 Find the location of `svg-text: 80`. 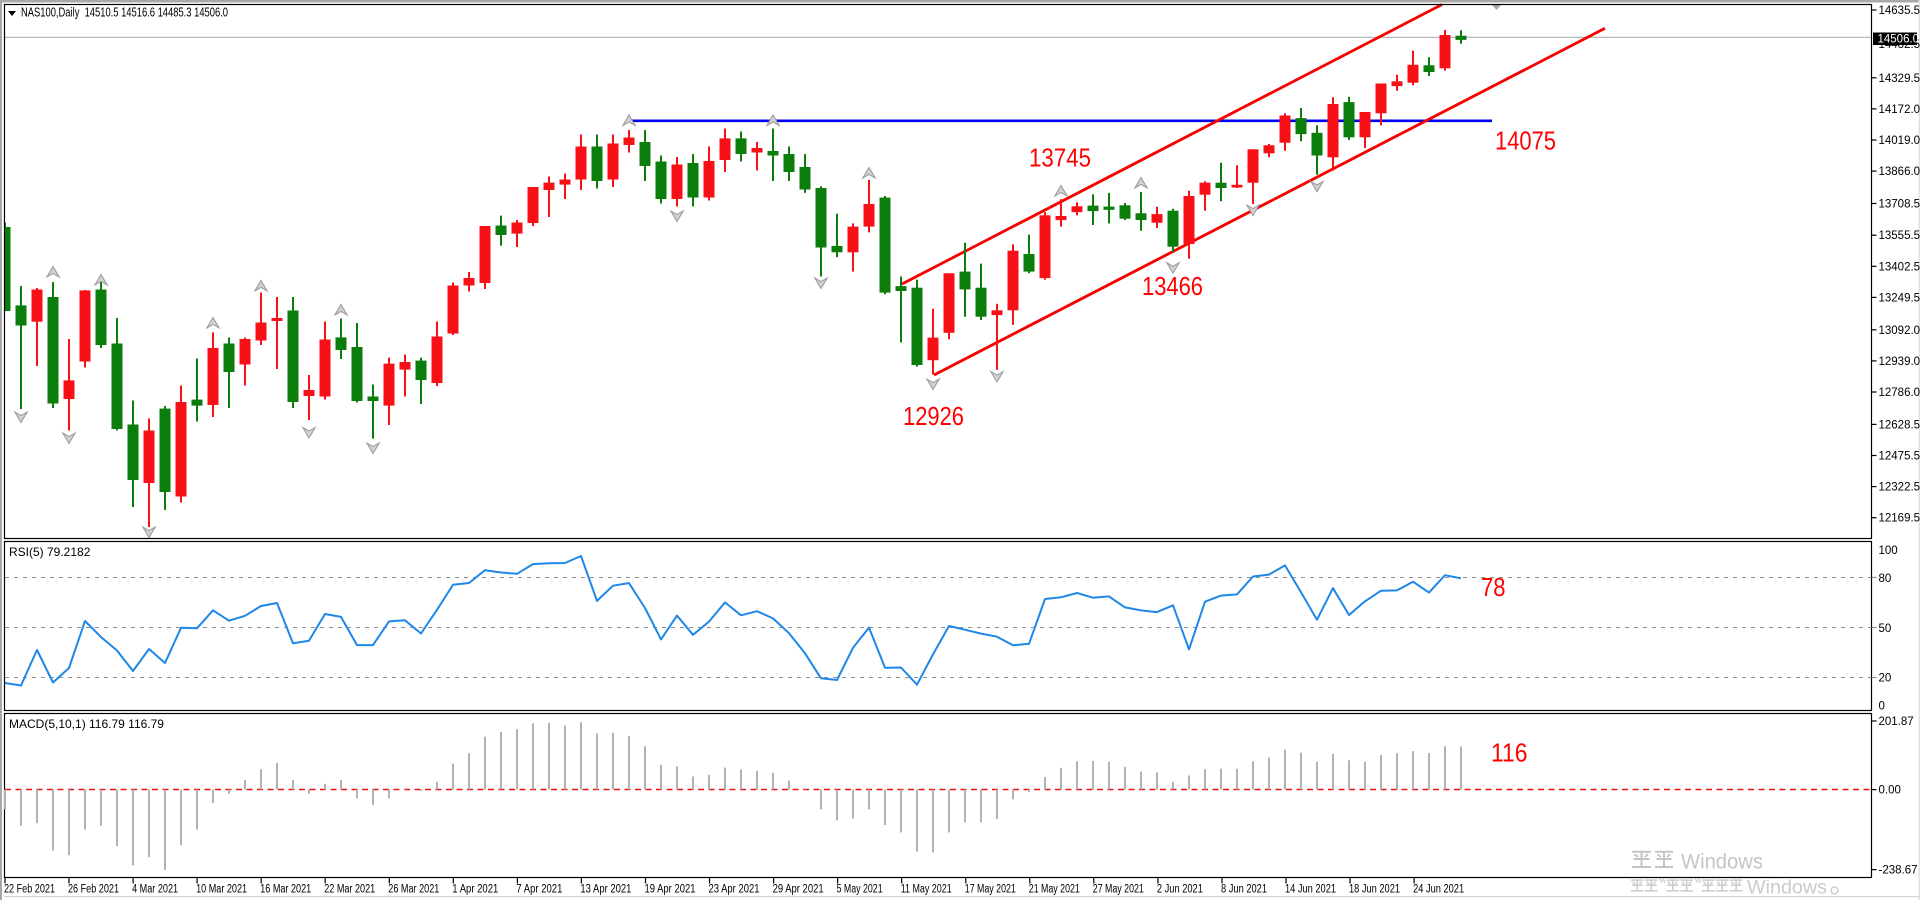

svg-text: 80 is located at coordinates (1885, 579).